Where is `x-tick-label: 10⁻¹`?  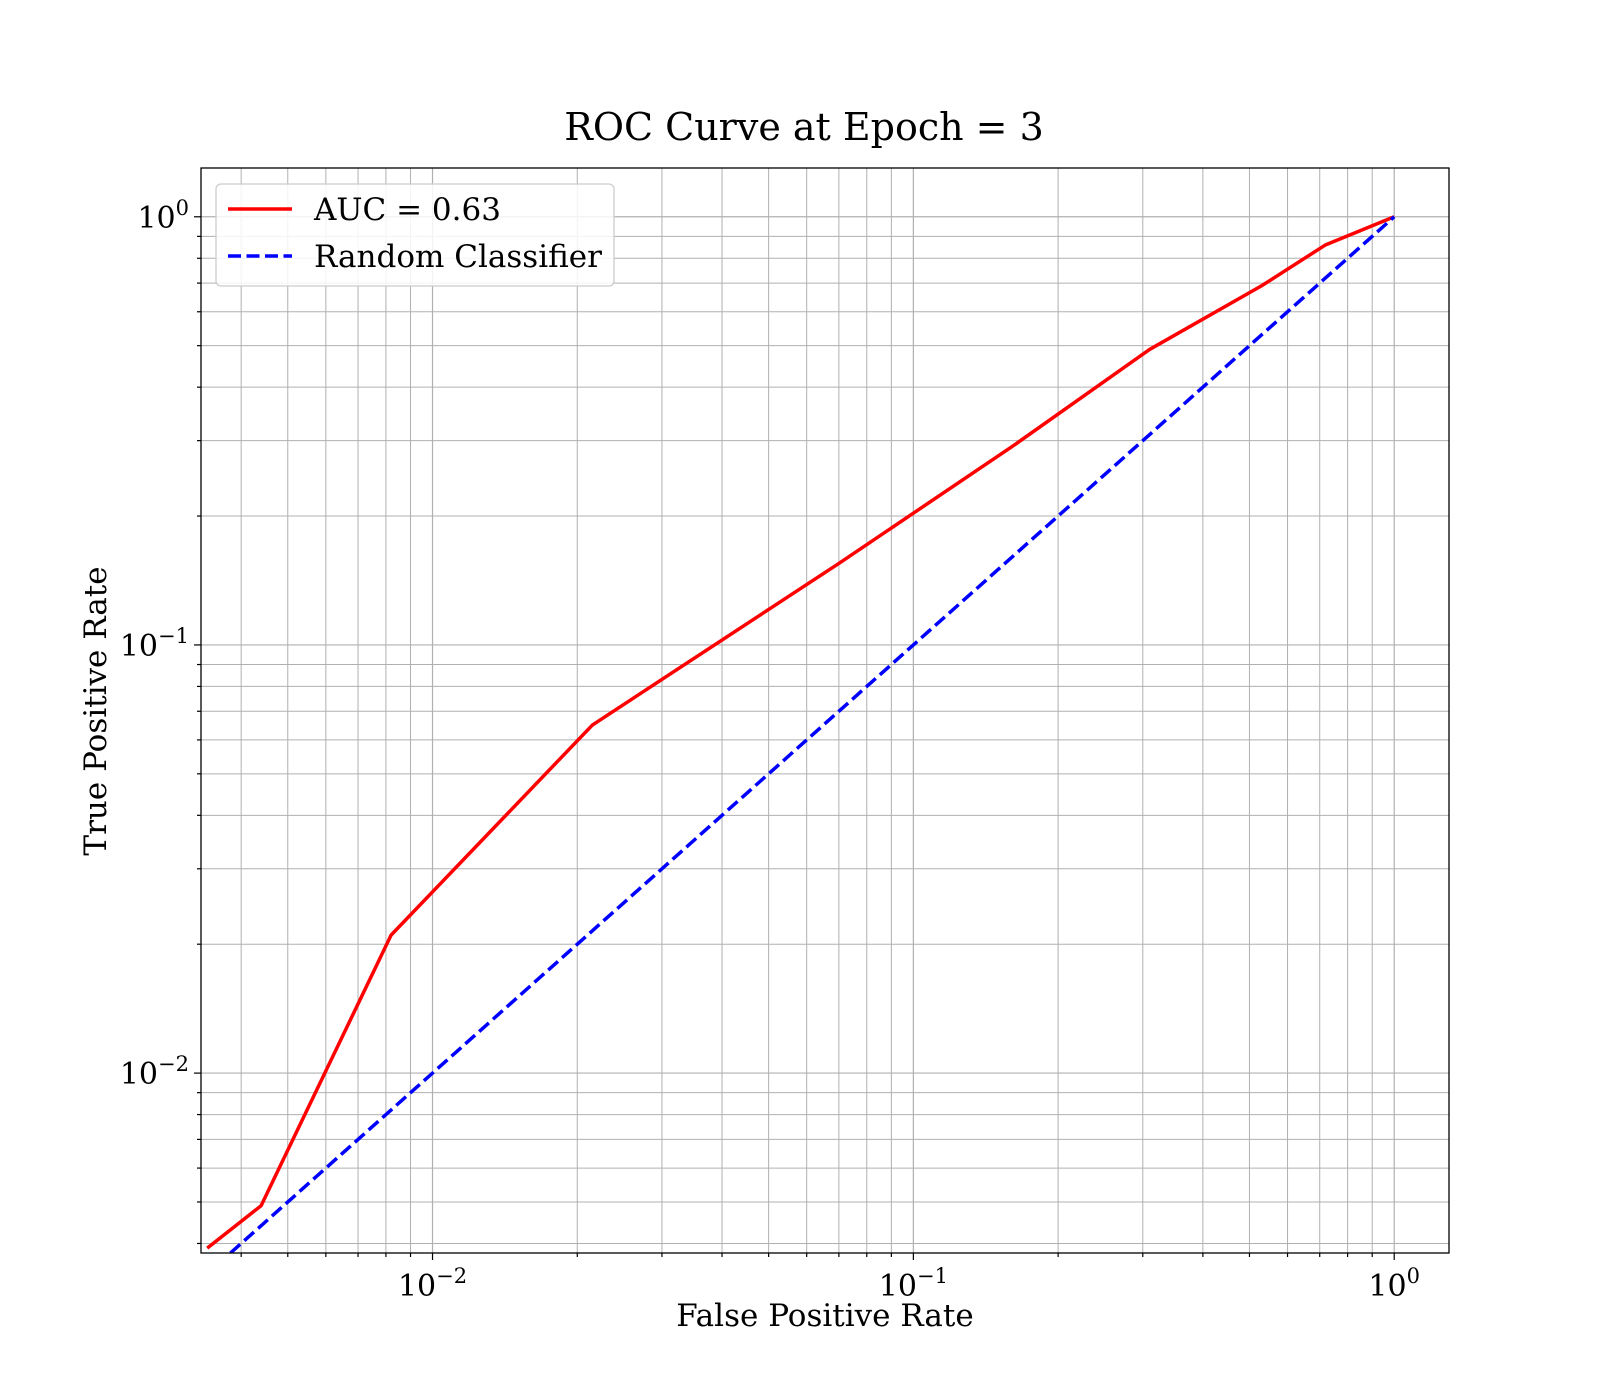 x-tick-label: 10⁻¹ is located at coordinates (913, 1284).